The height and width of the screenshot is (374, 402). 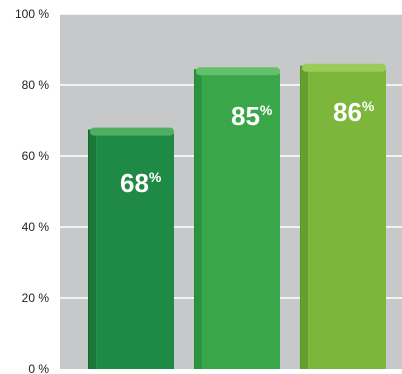 What do you see at coordinates (135, 251) in the screenshot?
I see `bar-front` at bounding box center [135, 251].